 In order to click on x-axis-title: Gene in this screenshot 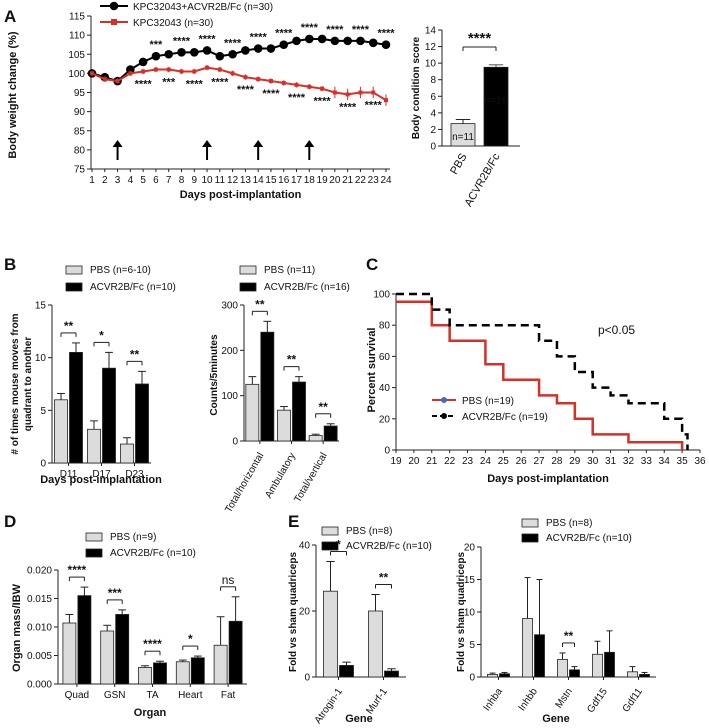, I will do `click(556, 719)`.